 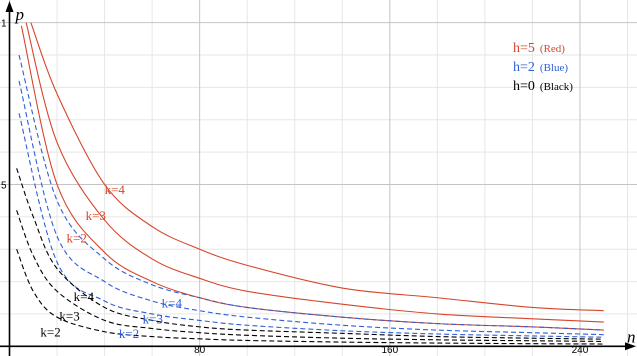 I want to click on legend-entry-label: h=2, so click(x=524, y=67).